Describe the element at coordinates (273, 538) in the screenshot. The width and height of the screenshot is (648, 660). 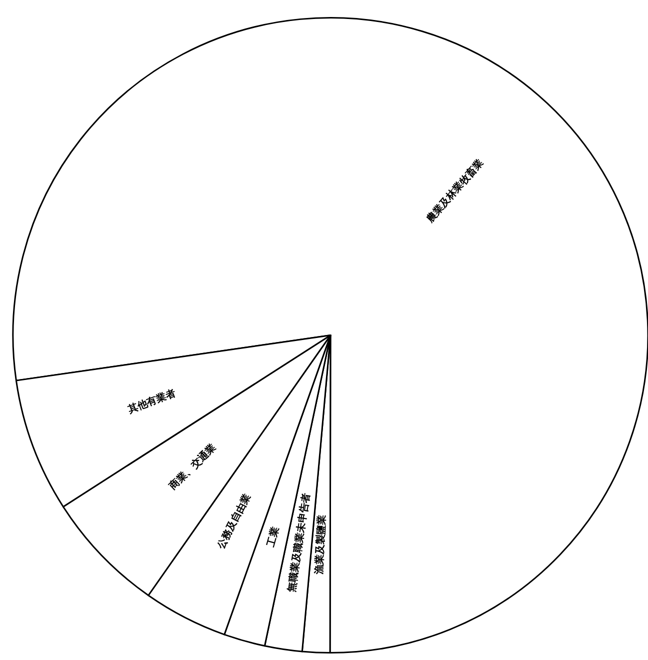
I see `slice-label: 工業` at that location.